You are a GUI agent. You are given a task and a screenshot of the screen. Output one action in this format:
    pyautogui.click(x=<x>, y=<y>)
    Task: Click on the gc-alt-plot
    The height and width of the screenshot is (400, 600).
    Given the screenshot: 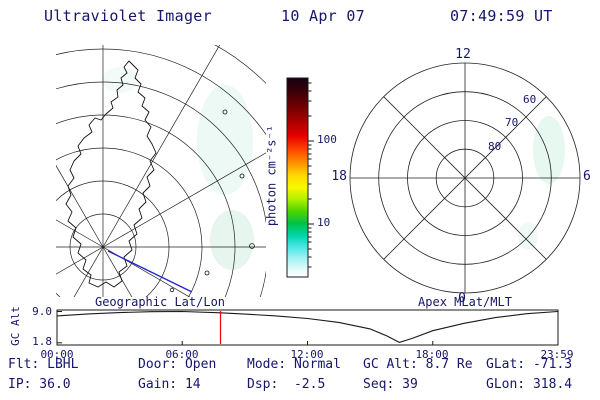 What is the action you would take?
    pyautogui.click(x=307, y=327)
    